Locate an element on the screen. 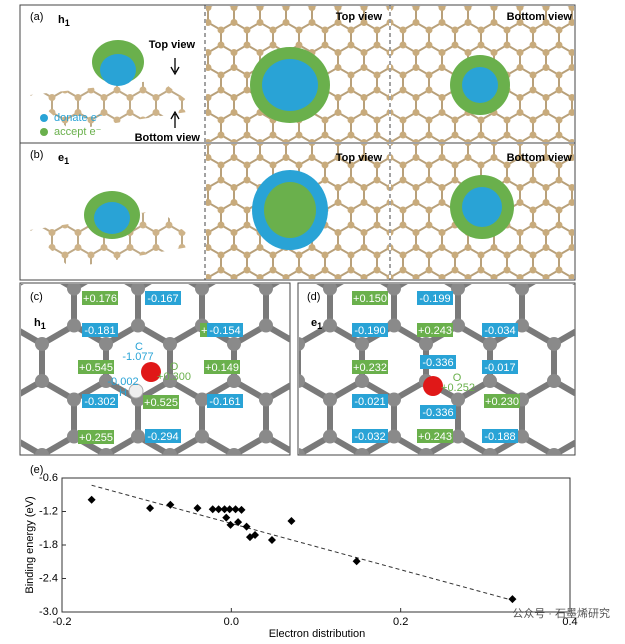 Image resolution: width=625 pixels, height=644 pixels. atom-label: +0.300 is located at coordinates (174, 377).